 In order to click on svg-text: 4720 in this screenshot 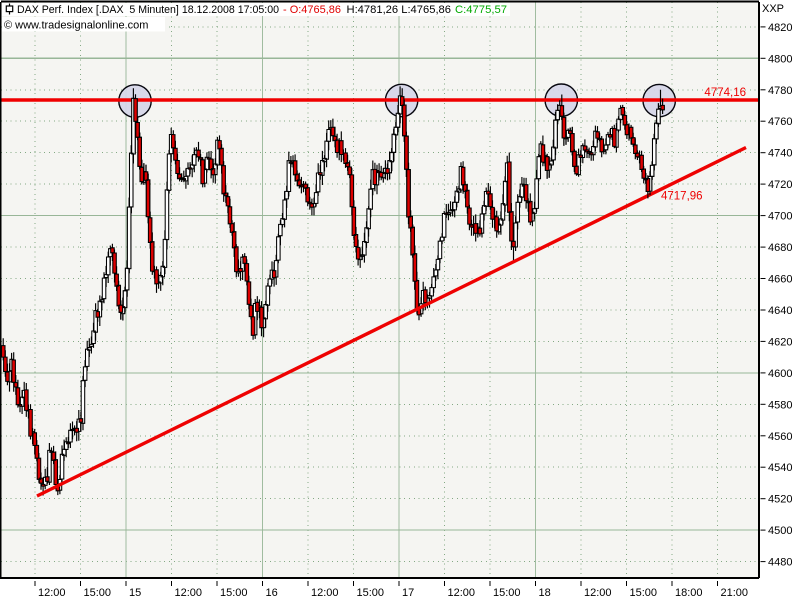, I will do `click(780, 185)`.